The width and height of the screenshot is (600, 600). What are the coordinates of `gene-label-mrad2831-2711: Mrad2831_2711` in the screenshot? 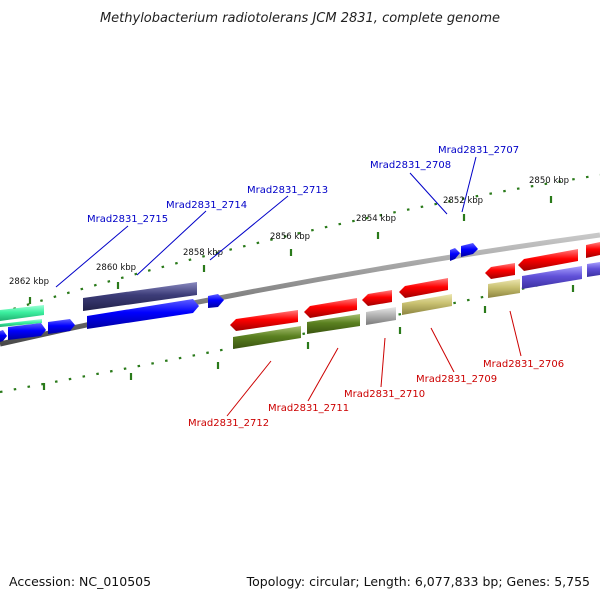 It's located at (308, 408).